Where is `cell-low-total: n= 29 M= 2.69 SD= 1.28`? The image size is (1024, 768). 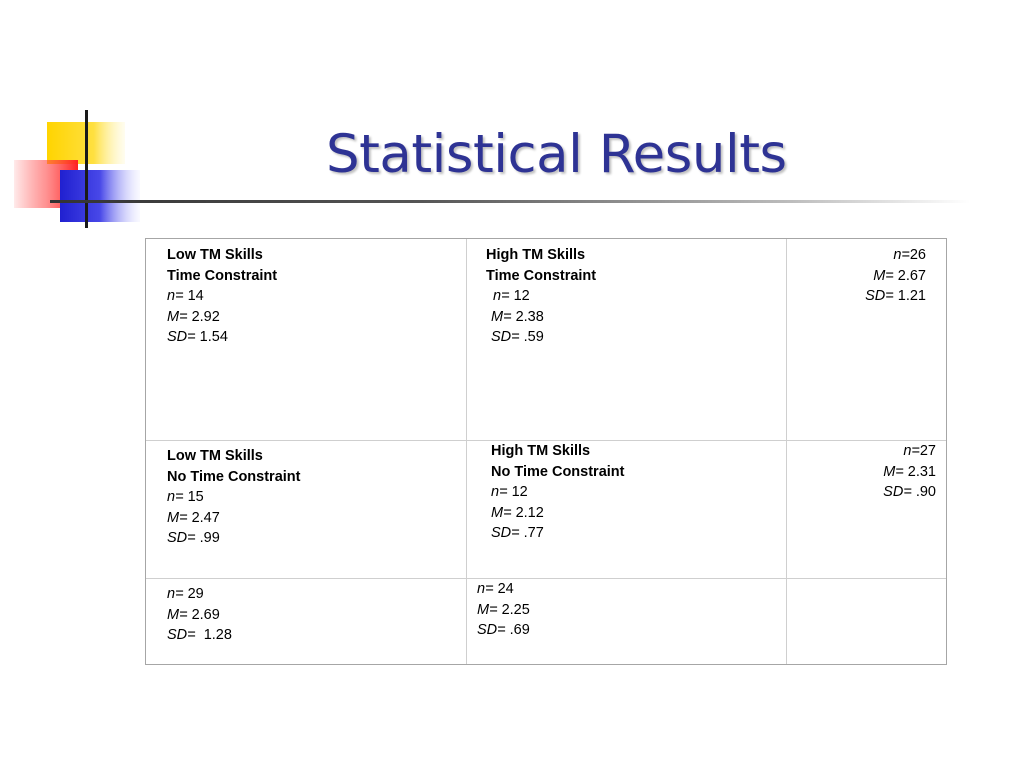 cell-low-total: n= 29 M= 2.69 SD= 1.28 is located at coordinates (199, 615).